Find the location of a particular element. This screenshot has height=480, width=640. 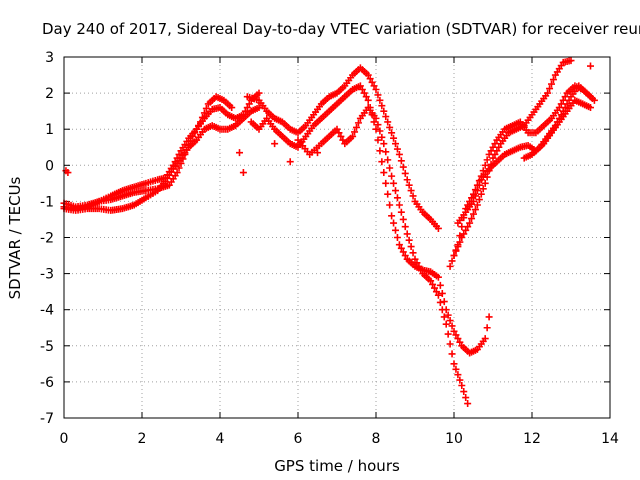

y-tick-label: 3 is located at coordinates (49, 58).